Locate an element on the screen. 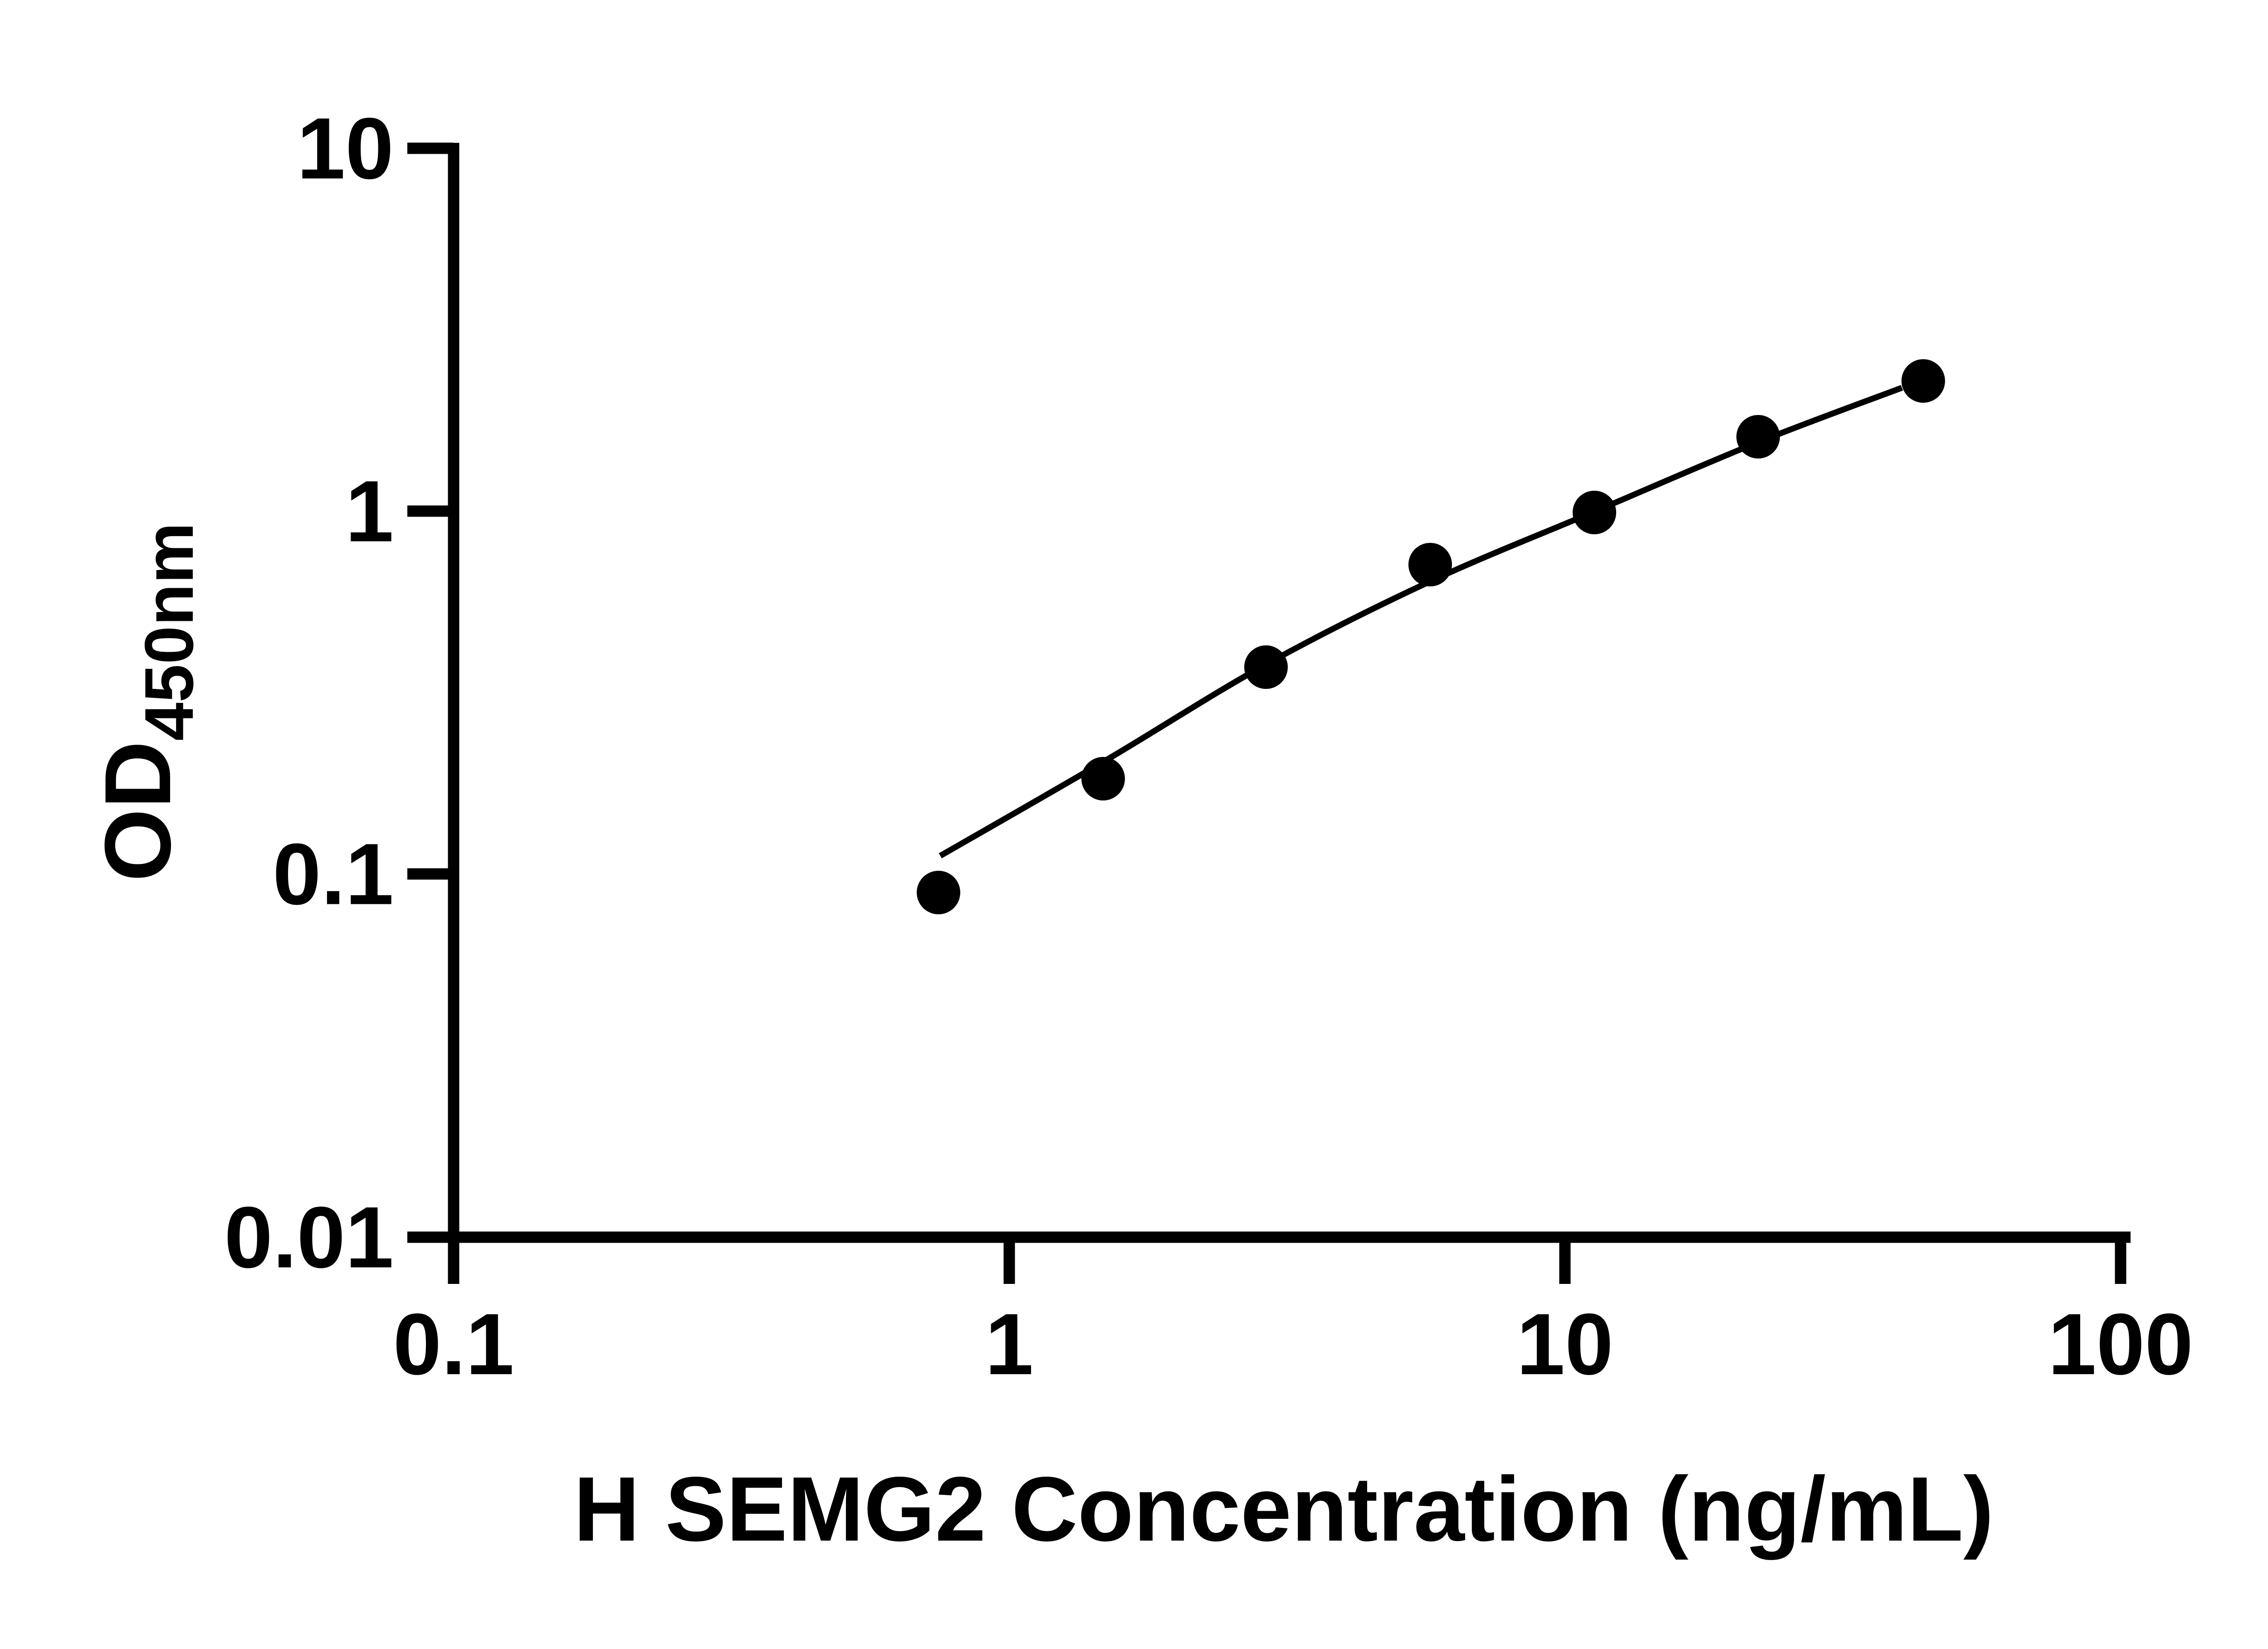 This screenshot has width=2268, height=1649. y-axis-title: OD450nm is located at coordinates (147, 702).